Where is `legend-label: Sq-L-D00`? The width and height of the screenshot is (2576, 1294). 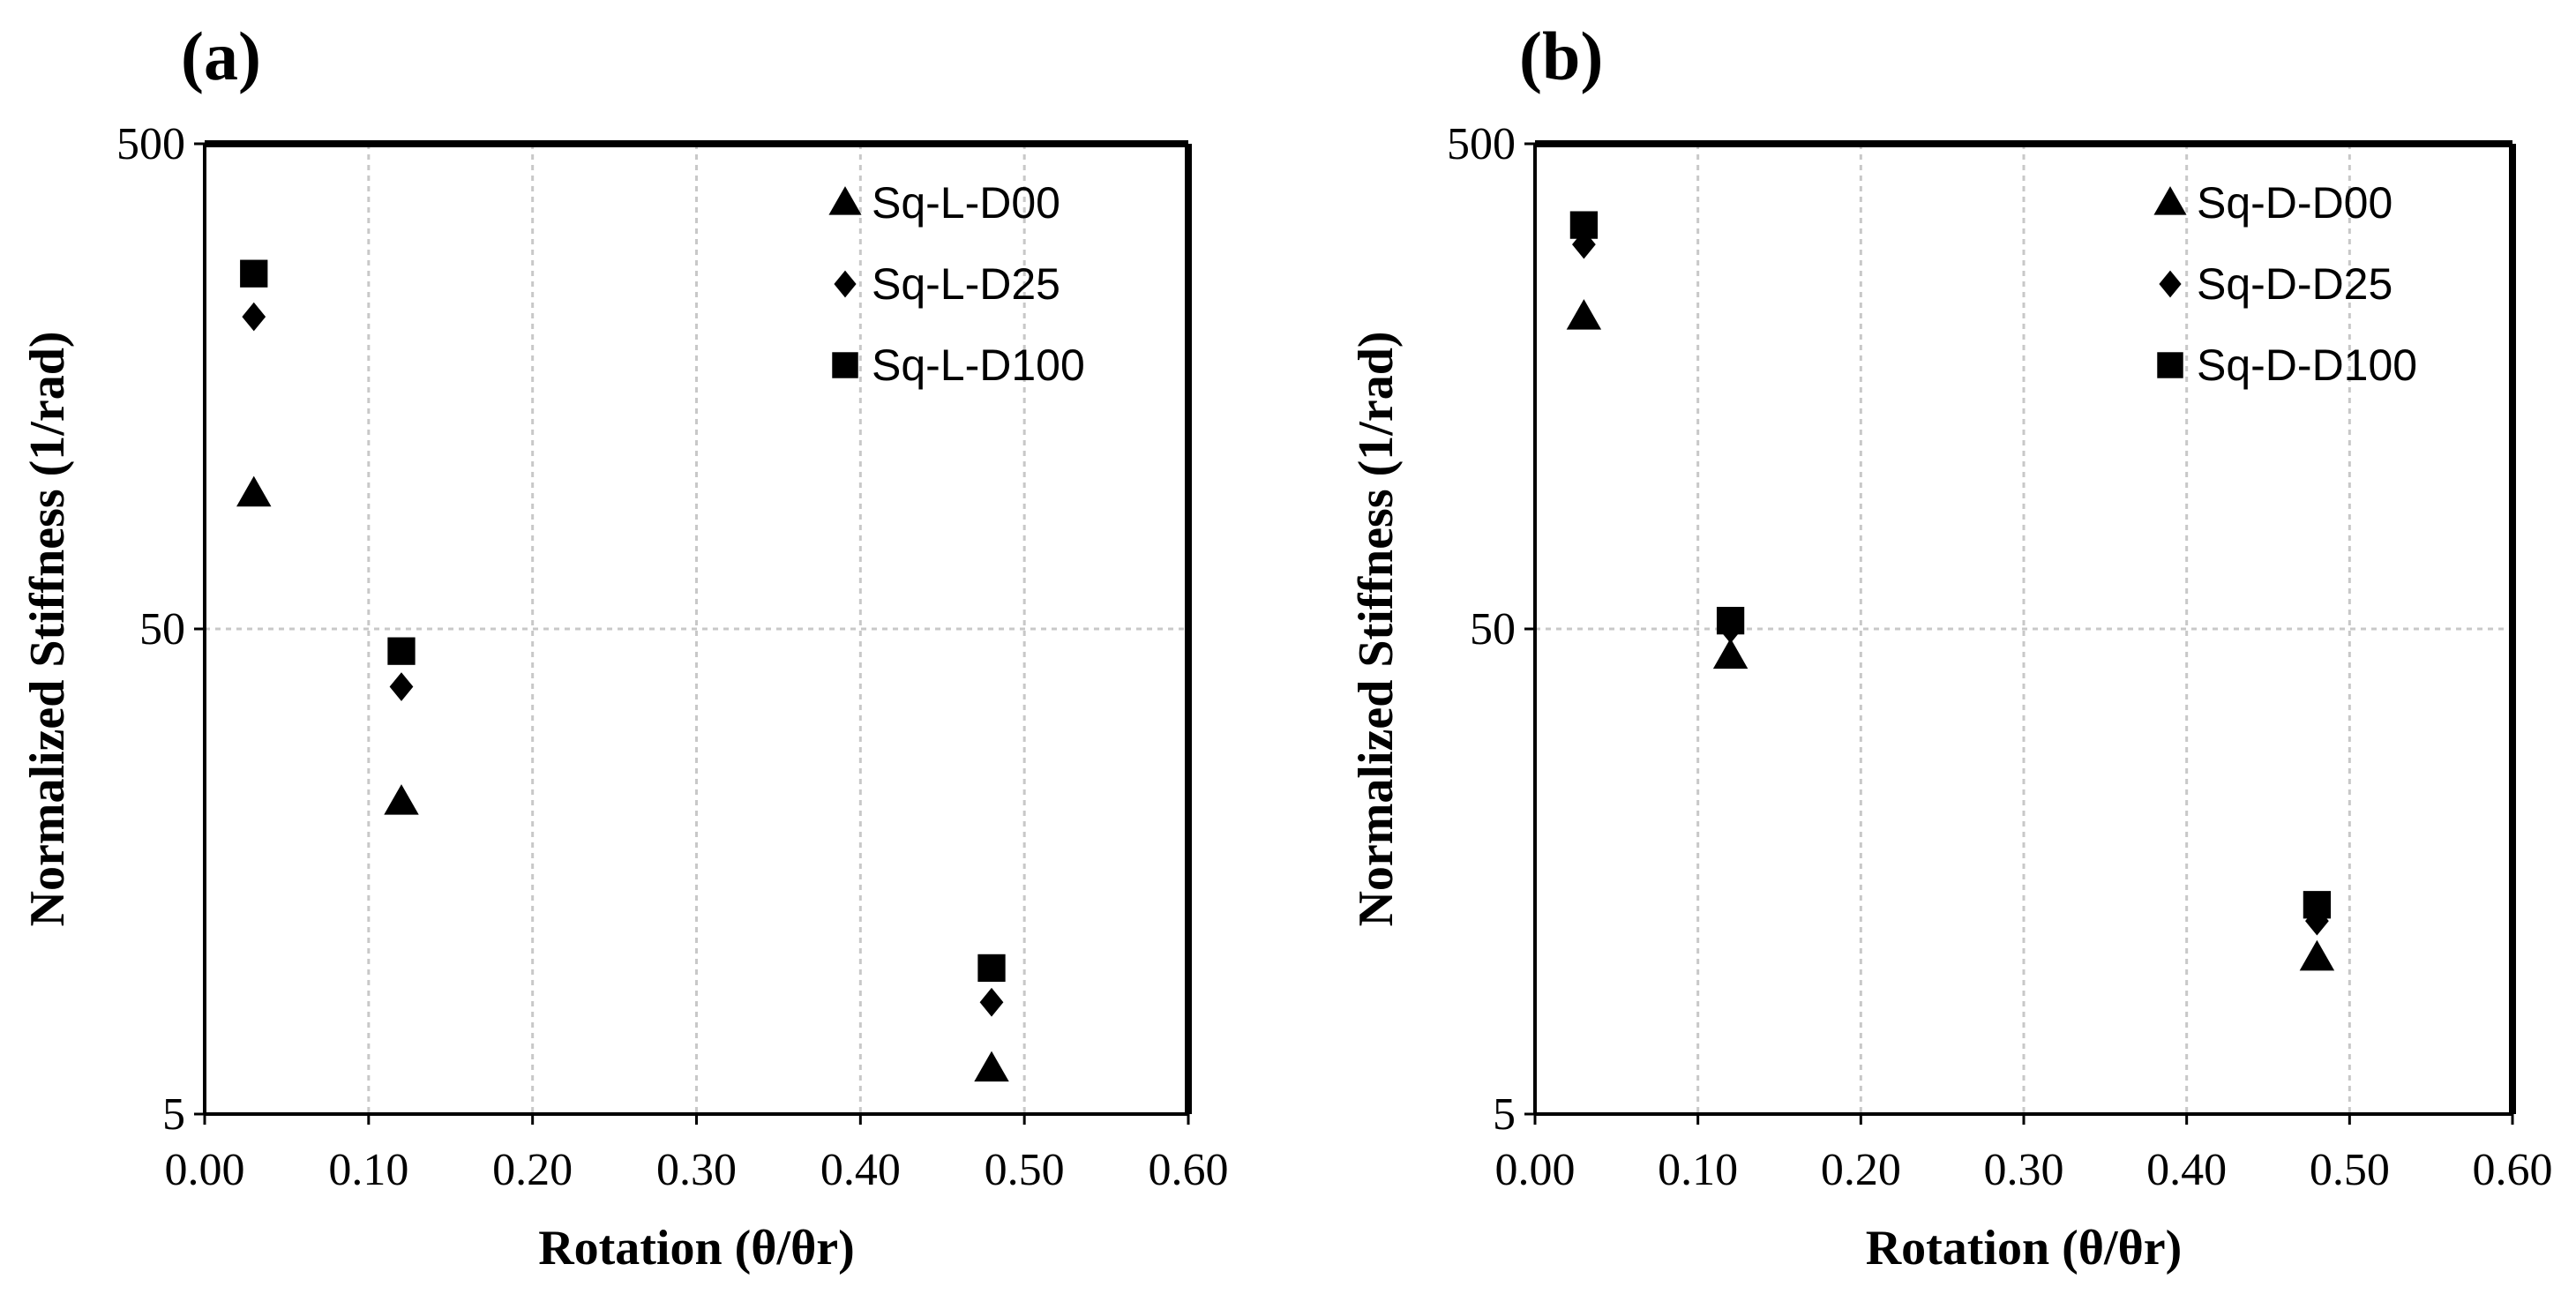 legend-label: Sq-L-D00 is located at coordinates (966, 203).